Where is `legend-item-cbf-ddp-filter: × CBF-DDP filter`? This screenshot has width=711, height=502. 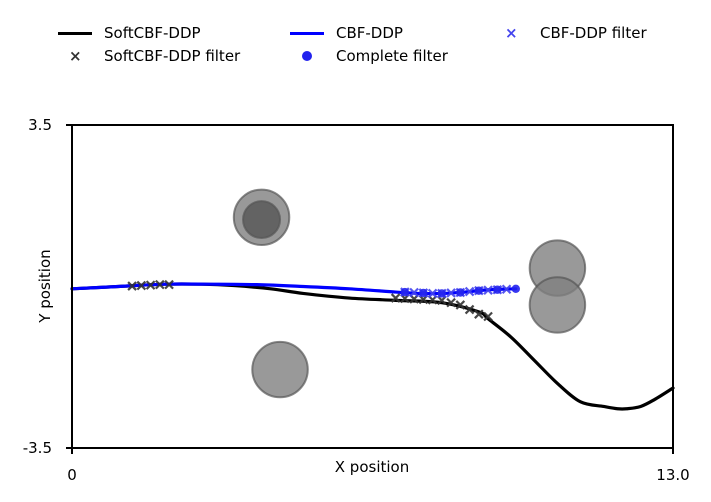 legend-item-cbf-ddp-filter: × CBF-DDP filter is located at coordinates (569, 33).